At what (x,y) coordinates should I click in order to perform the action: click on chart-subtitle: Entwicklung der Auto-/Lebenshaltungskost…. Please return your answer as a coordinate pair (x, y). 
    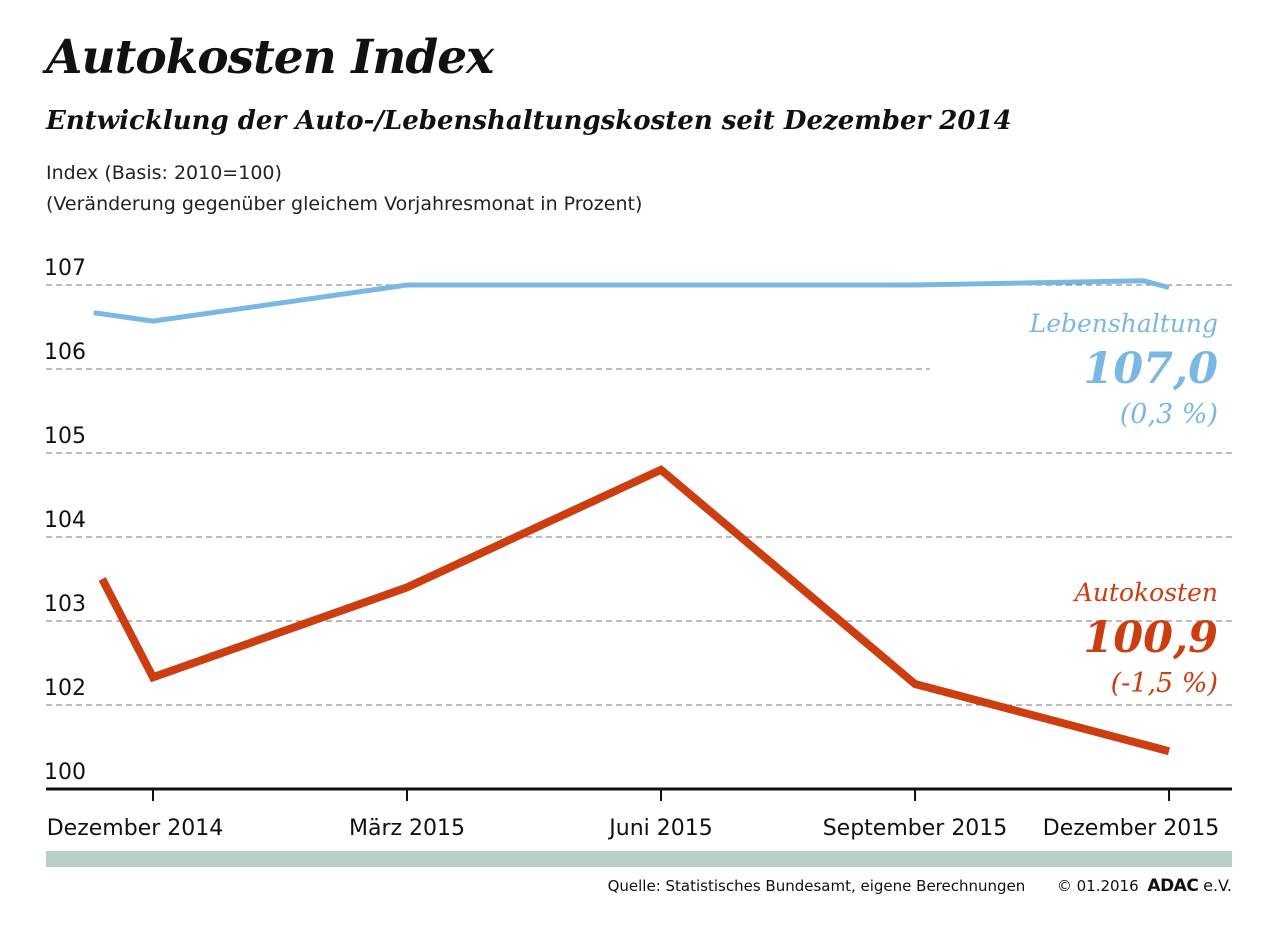
    Looking at the image, I should click on (529, 121).